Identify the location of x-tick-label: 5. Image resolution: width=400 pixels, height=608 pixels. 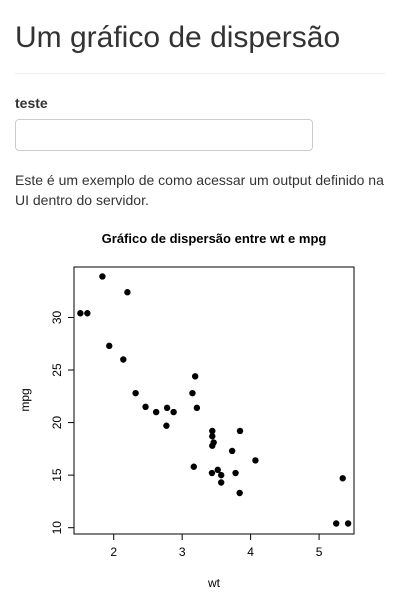
(319, 552).